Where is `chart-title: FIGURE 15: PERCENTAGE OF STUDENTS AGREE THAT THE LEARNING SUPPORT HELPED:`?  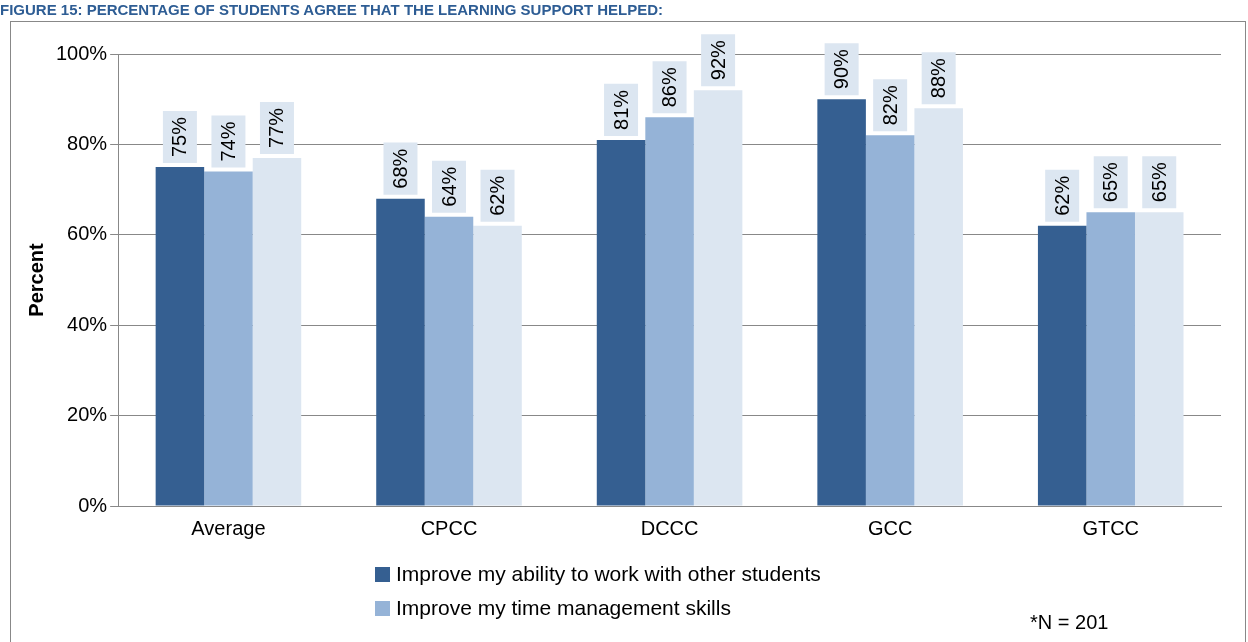
chart-title: FIGURE 15: PERCENTAGE OF STUDENTS AGREE THAT THE LEARNING SUPPORT HELPED: is located at coordinates (332, 9).